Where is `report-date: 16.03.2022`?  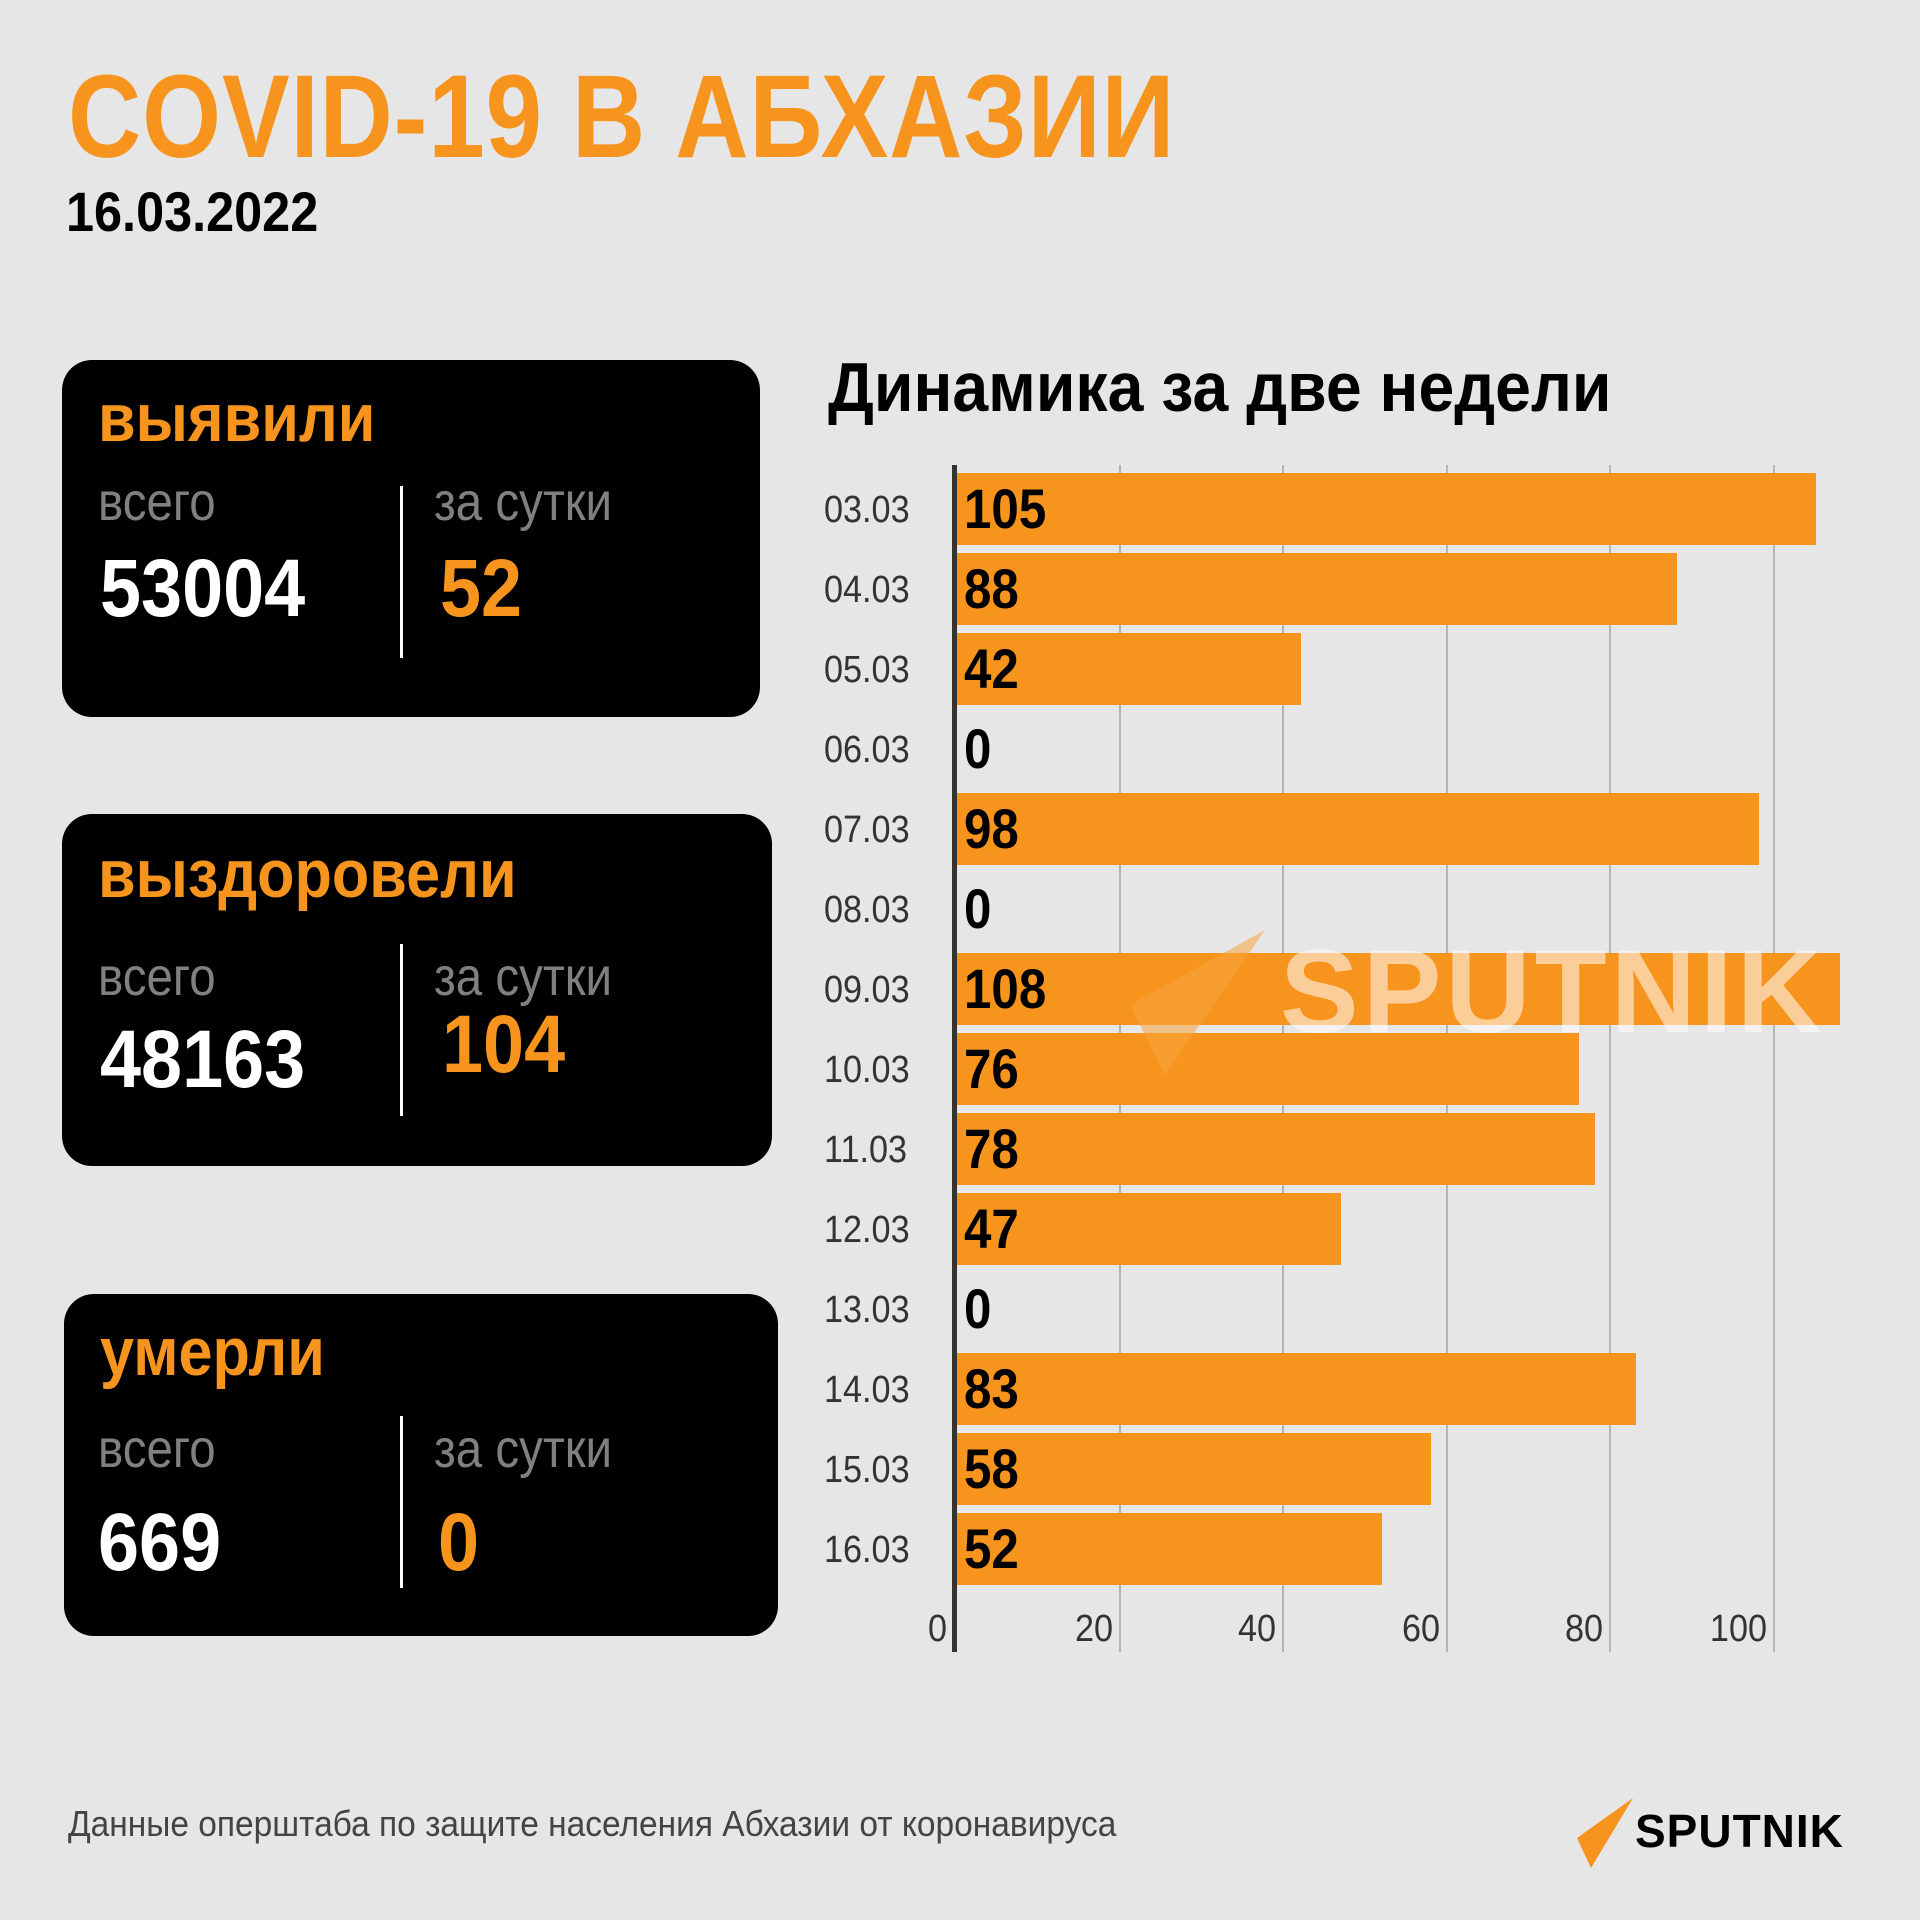 report-date: 16.03.2022 is located at coordinates (192, 211).